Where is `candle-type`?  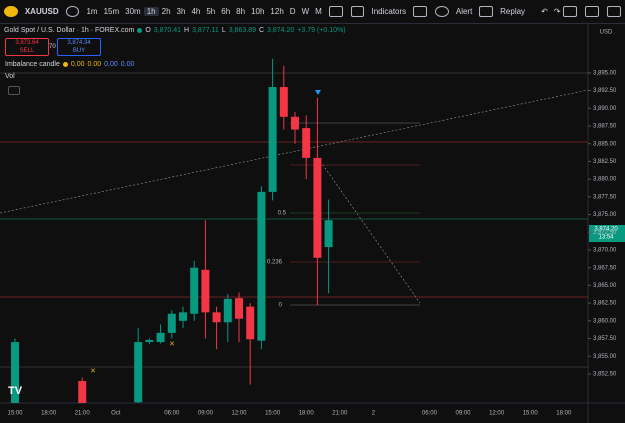 candle-type is located at coordinates (335, 11).